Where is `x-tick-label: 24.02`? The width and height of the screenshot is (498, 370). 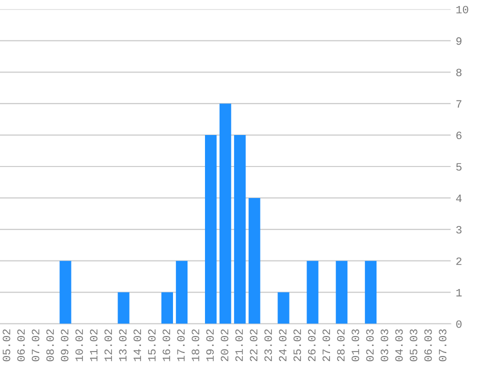
x-tick-label: 24.02 is located at coordinates (282, 345).